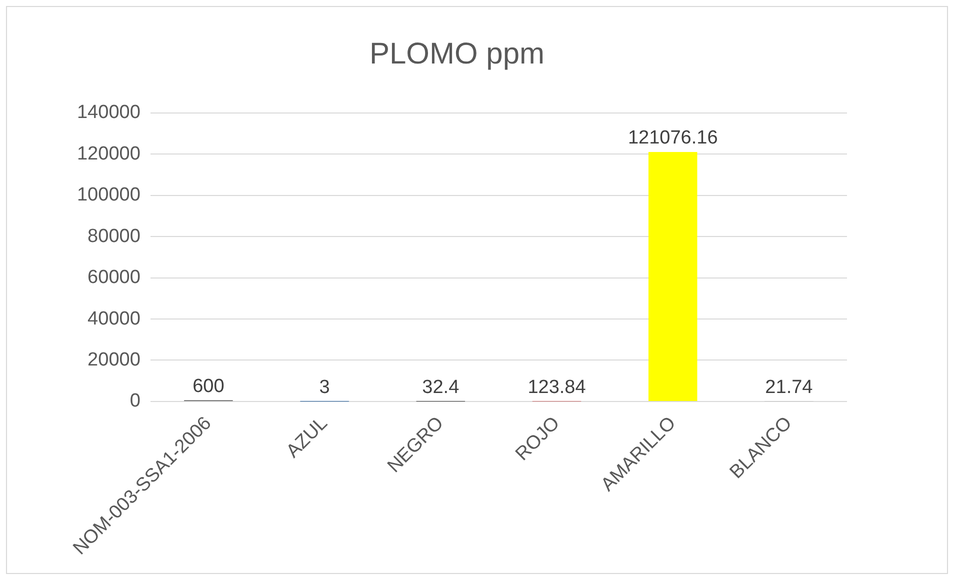 This screenshot has height=579, width=956. Describe the element at coordinates (114, 236) in the screenshot. I see `y-tick-label: 80000` at that location.